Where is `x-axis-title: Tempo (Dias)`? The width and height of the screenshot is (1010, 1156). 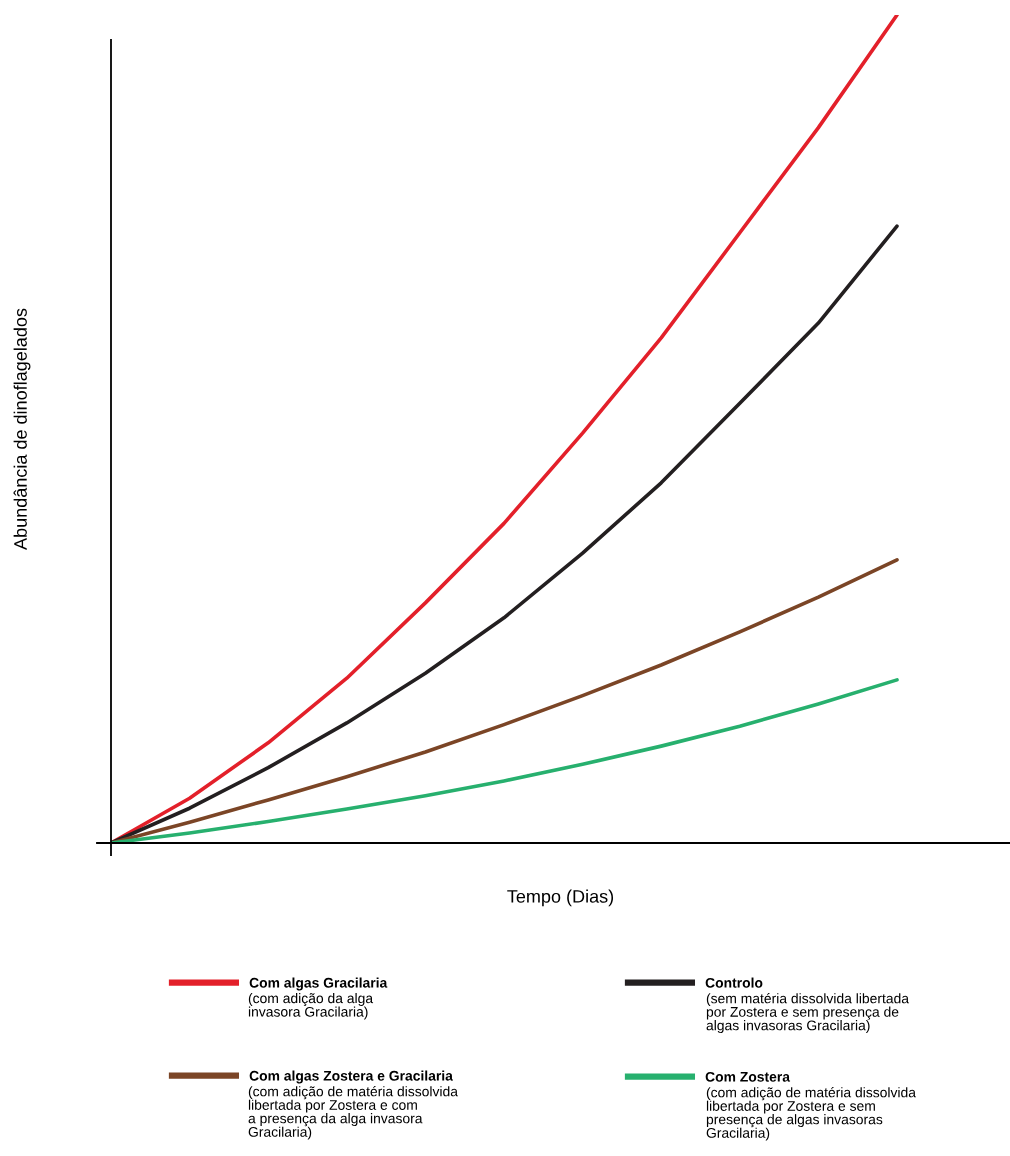
x-axis-title: Tempo (Dias) is located at coordinates (560, 898).